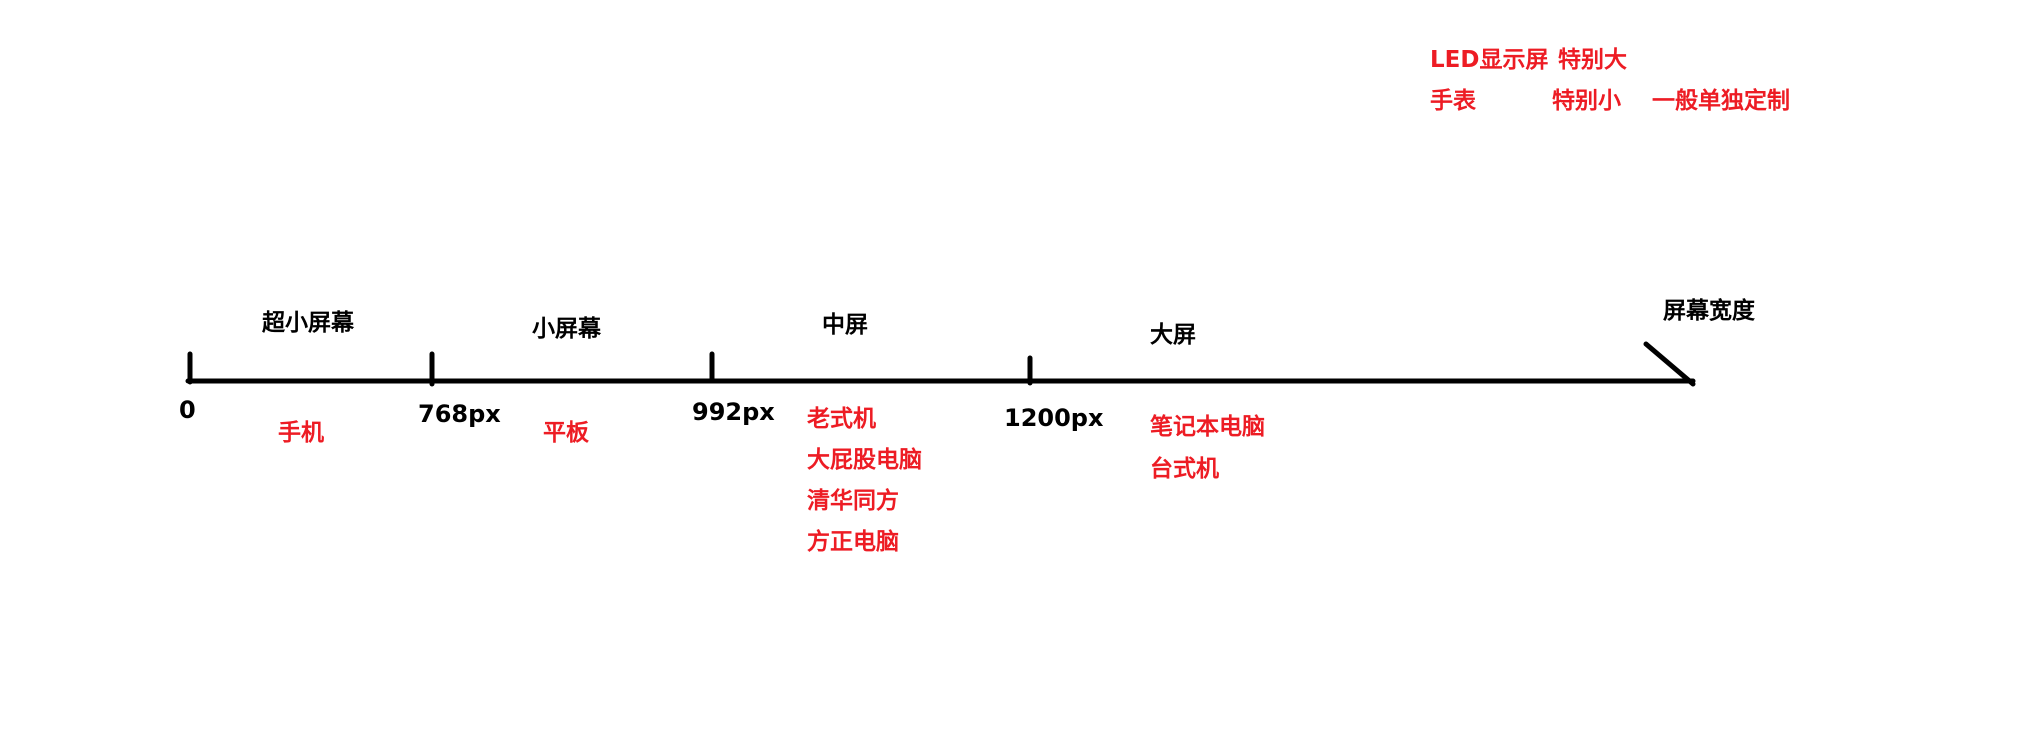 Image resolution: width=2042 pixels, height=746 pixels. I want to click on segment-label-small: 小屏幕, so click(566, 329).